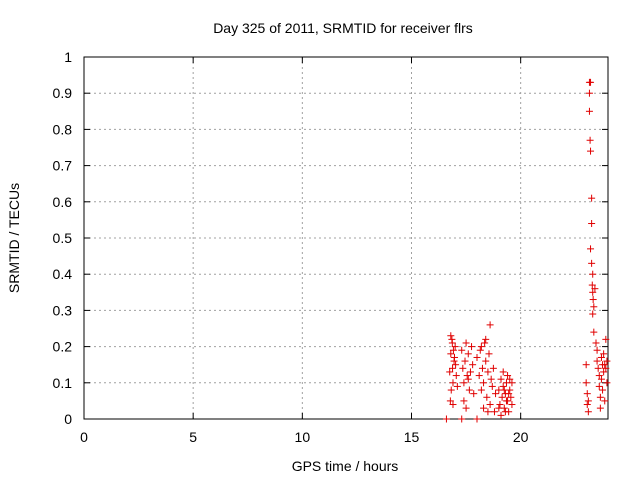 The height and width of the screenshot is (480, 640). I want to click on y-tick-label: 0.3, so click(63, 310).